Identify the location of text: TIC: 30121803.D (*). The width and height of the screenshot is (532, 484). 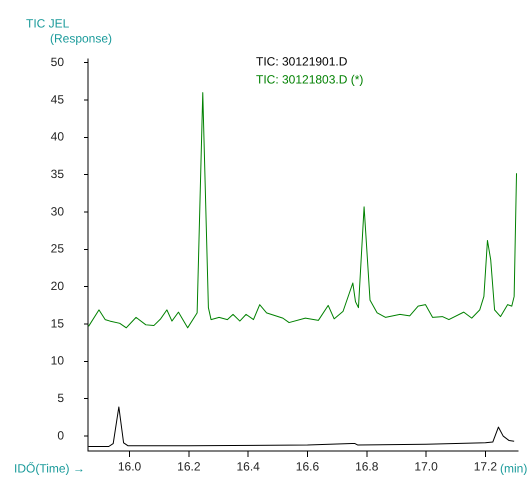
(310, 79).